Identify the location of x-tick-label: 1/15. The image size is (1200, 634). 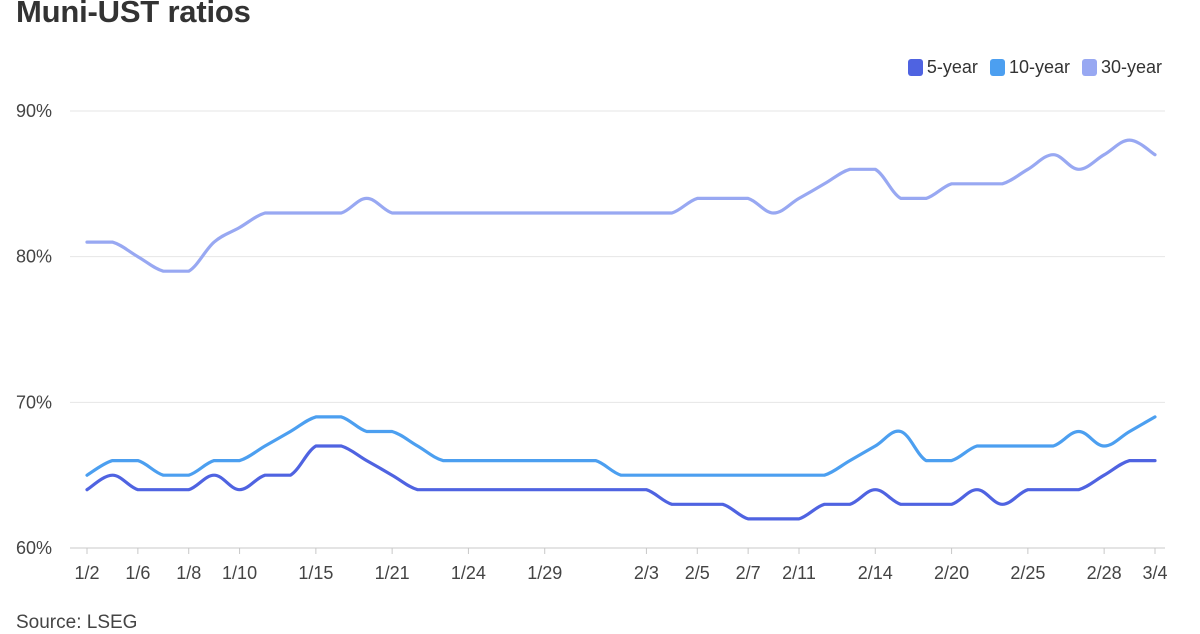
(315, 573).